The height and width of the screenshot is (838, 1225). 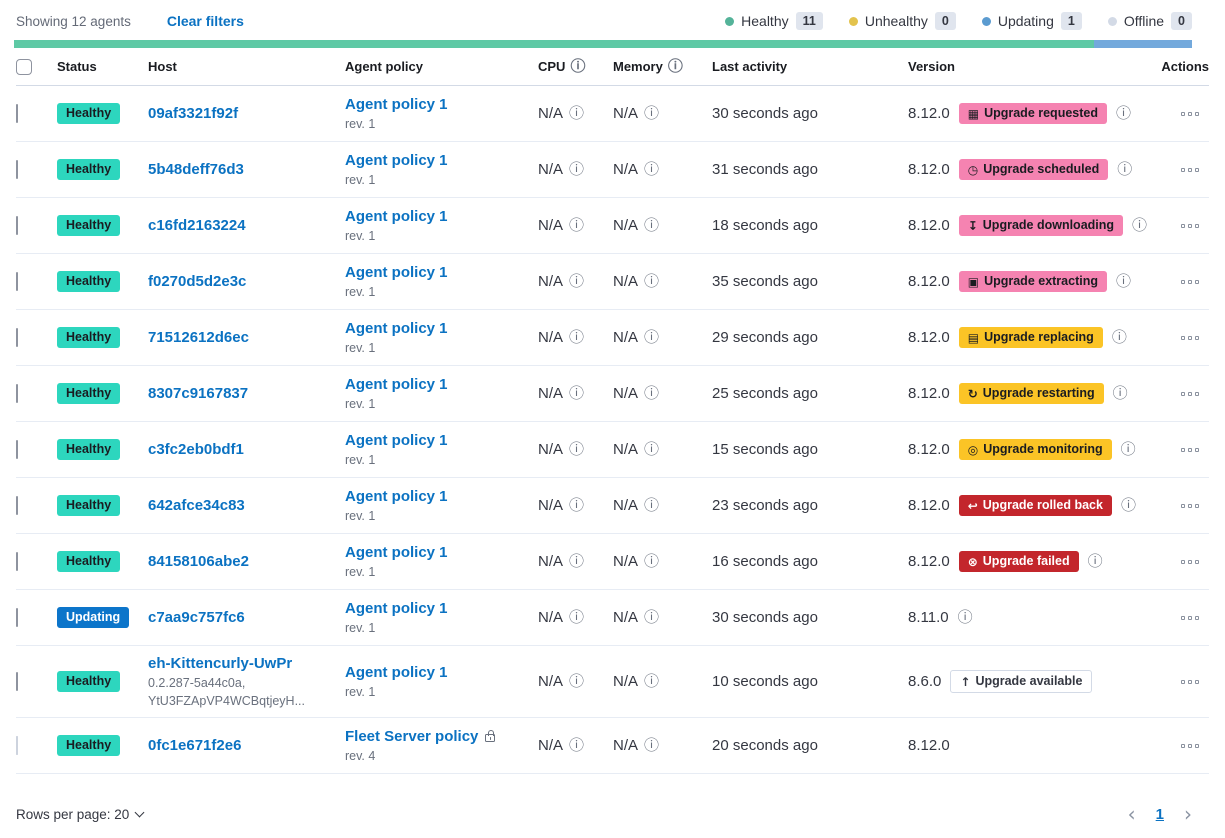 What do you see at coordinates (197, 281) in the screenshot?
I see `host-link: f0270d5d2e3c` at bounding box center [197, 281].